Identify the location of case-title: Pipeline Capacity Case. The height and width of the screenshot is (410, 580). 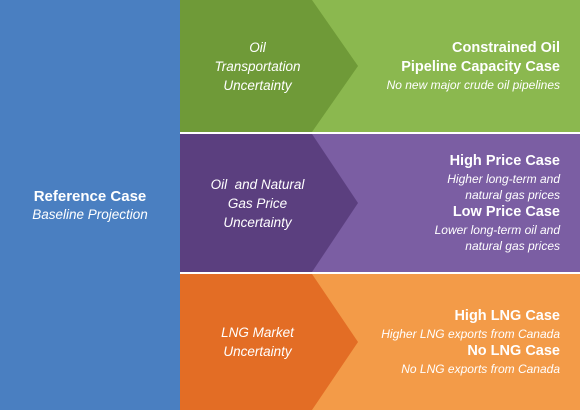
(480, 67).